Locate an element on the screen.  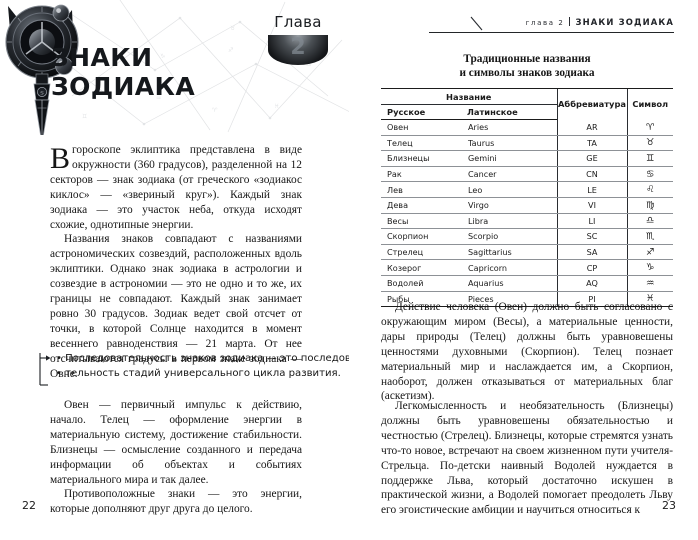
running-head-text: глава 2 ЗНАКИ ЗОДИАКА is located at coordinates (600, 22).